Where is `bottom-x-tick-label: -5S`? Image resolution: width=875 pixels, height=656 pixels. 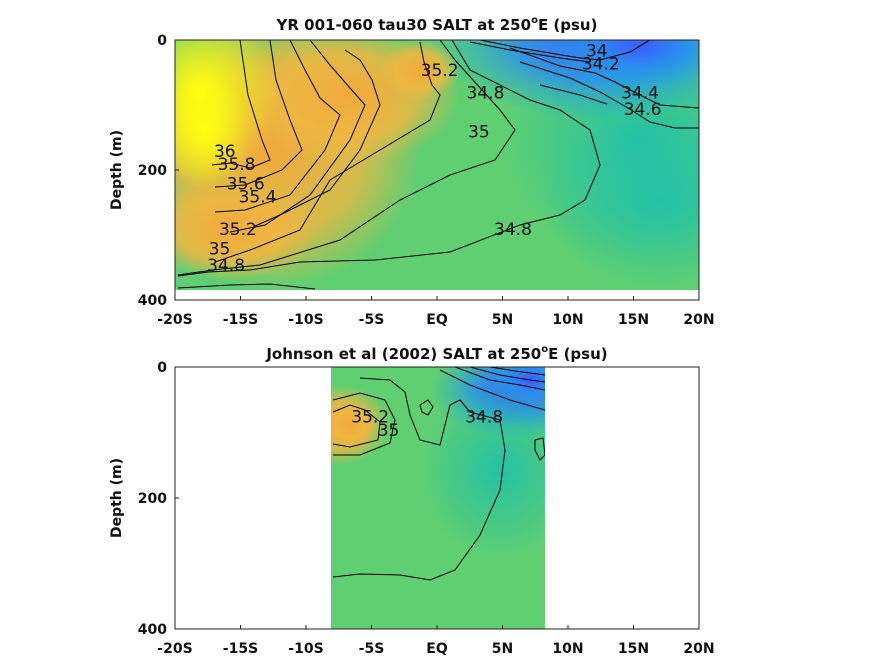
bottom-x-tick-label: -5S is located at coordinates (372, 648).